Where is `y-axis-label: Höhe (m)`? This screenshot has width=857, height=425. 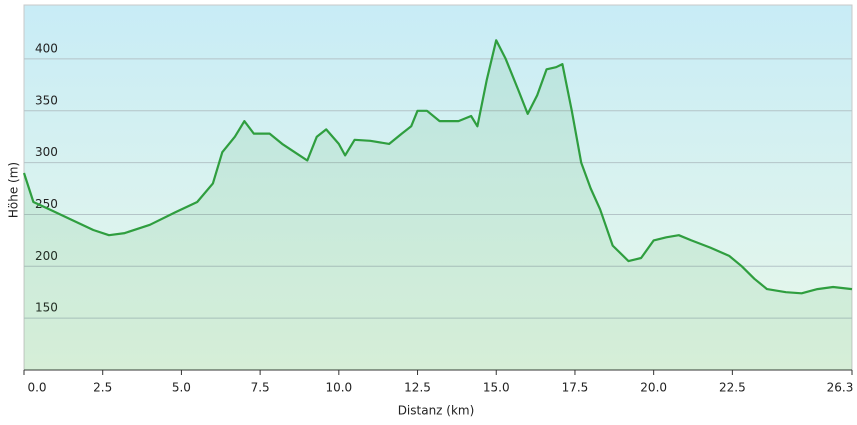 y-axis-label: Höhe (m) is located at coordinates (14, 190).